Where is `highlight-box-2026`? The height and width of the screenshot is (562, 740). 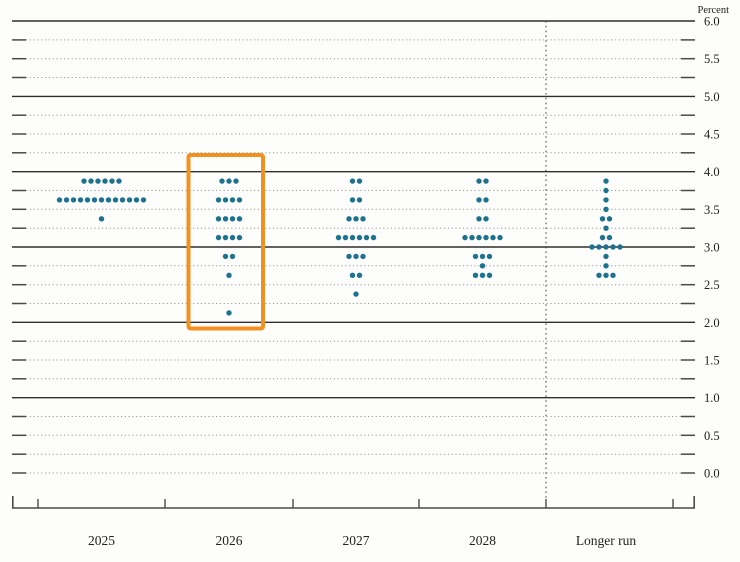
highlight-box-2026 is located at coordinates (225, 242).